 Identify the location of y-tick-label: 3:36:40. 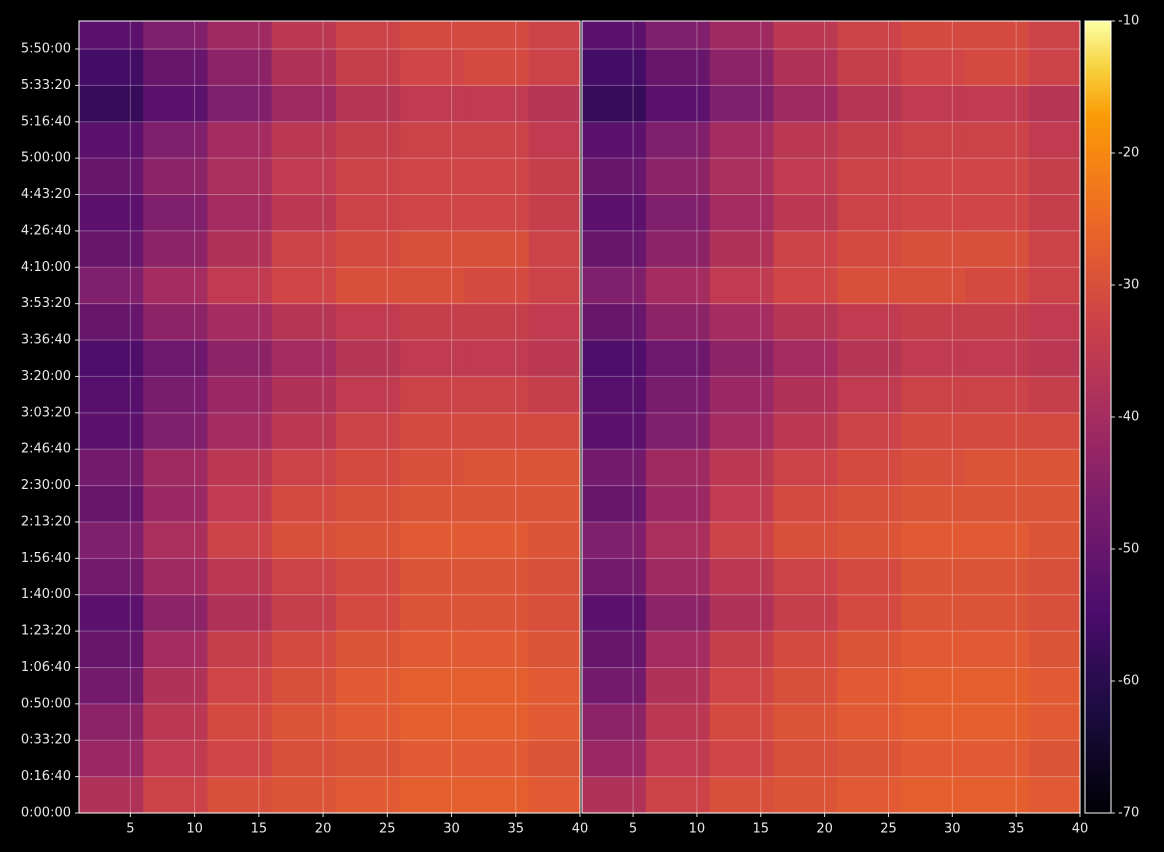
(46, 340).